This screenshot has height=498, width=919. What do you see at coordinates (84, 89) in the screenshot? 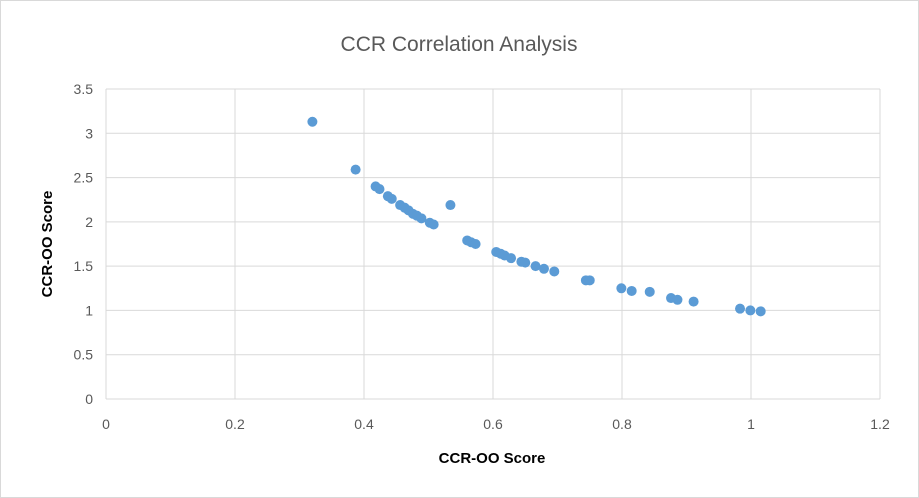
I see `y-tick-label: 3.5` at bounding box center [84, 89].